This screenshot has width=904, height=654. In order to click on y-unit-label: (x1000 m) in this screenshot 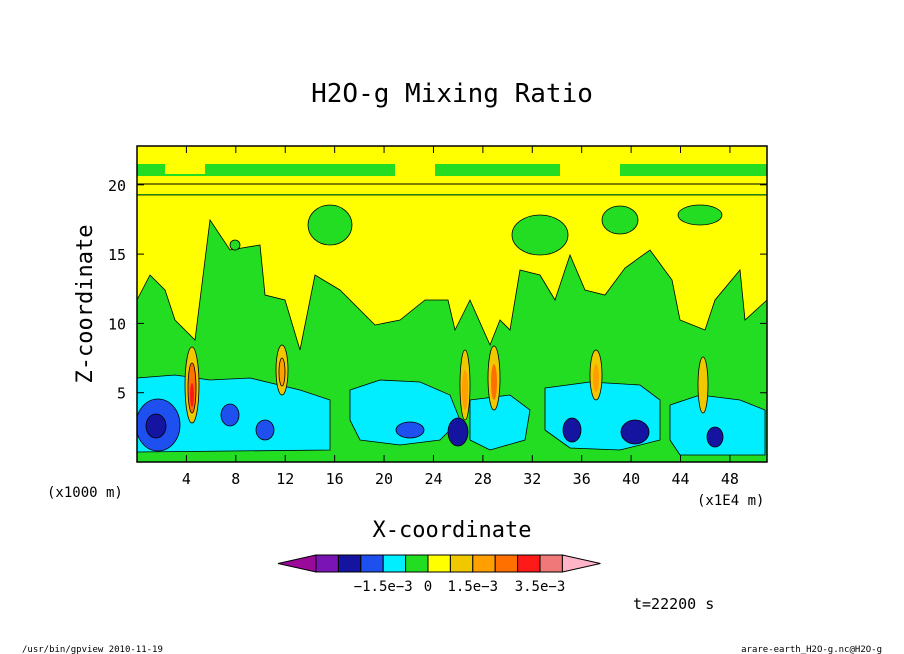, I will do `click(85, 493)`.